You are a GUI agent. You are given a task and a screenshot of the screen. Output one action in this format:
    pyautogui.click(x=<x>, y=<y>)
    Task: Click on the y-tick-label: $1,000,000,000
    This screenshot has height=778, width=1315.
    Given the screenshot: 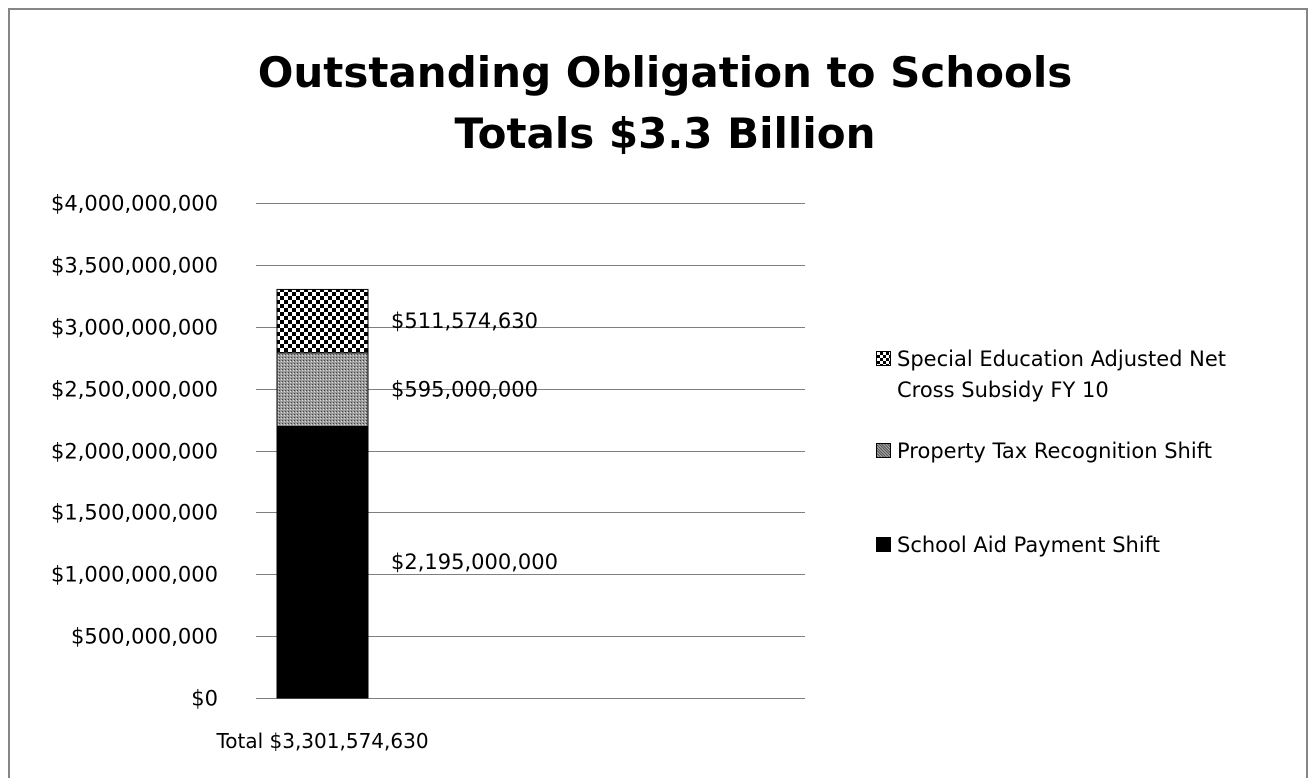 What is the action you would take?
    pyautogui.click(x=134, y=575)
    